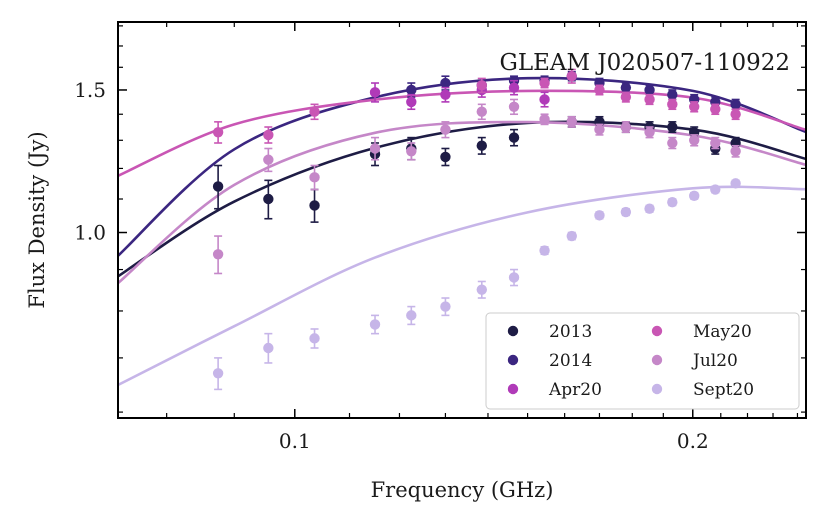  I want to click on legend-label: Sept20, so click(723, 390).